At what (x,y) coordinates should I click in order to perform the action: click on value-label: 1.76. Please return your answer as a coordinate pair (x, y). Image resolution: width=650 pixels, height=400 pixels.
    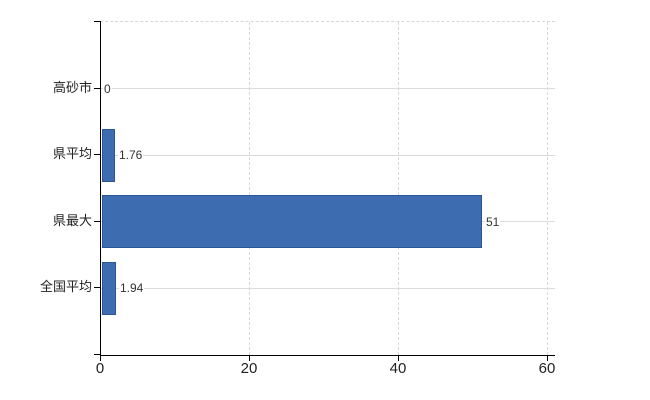
    Looking at the image, I should click on (131, 155).